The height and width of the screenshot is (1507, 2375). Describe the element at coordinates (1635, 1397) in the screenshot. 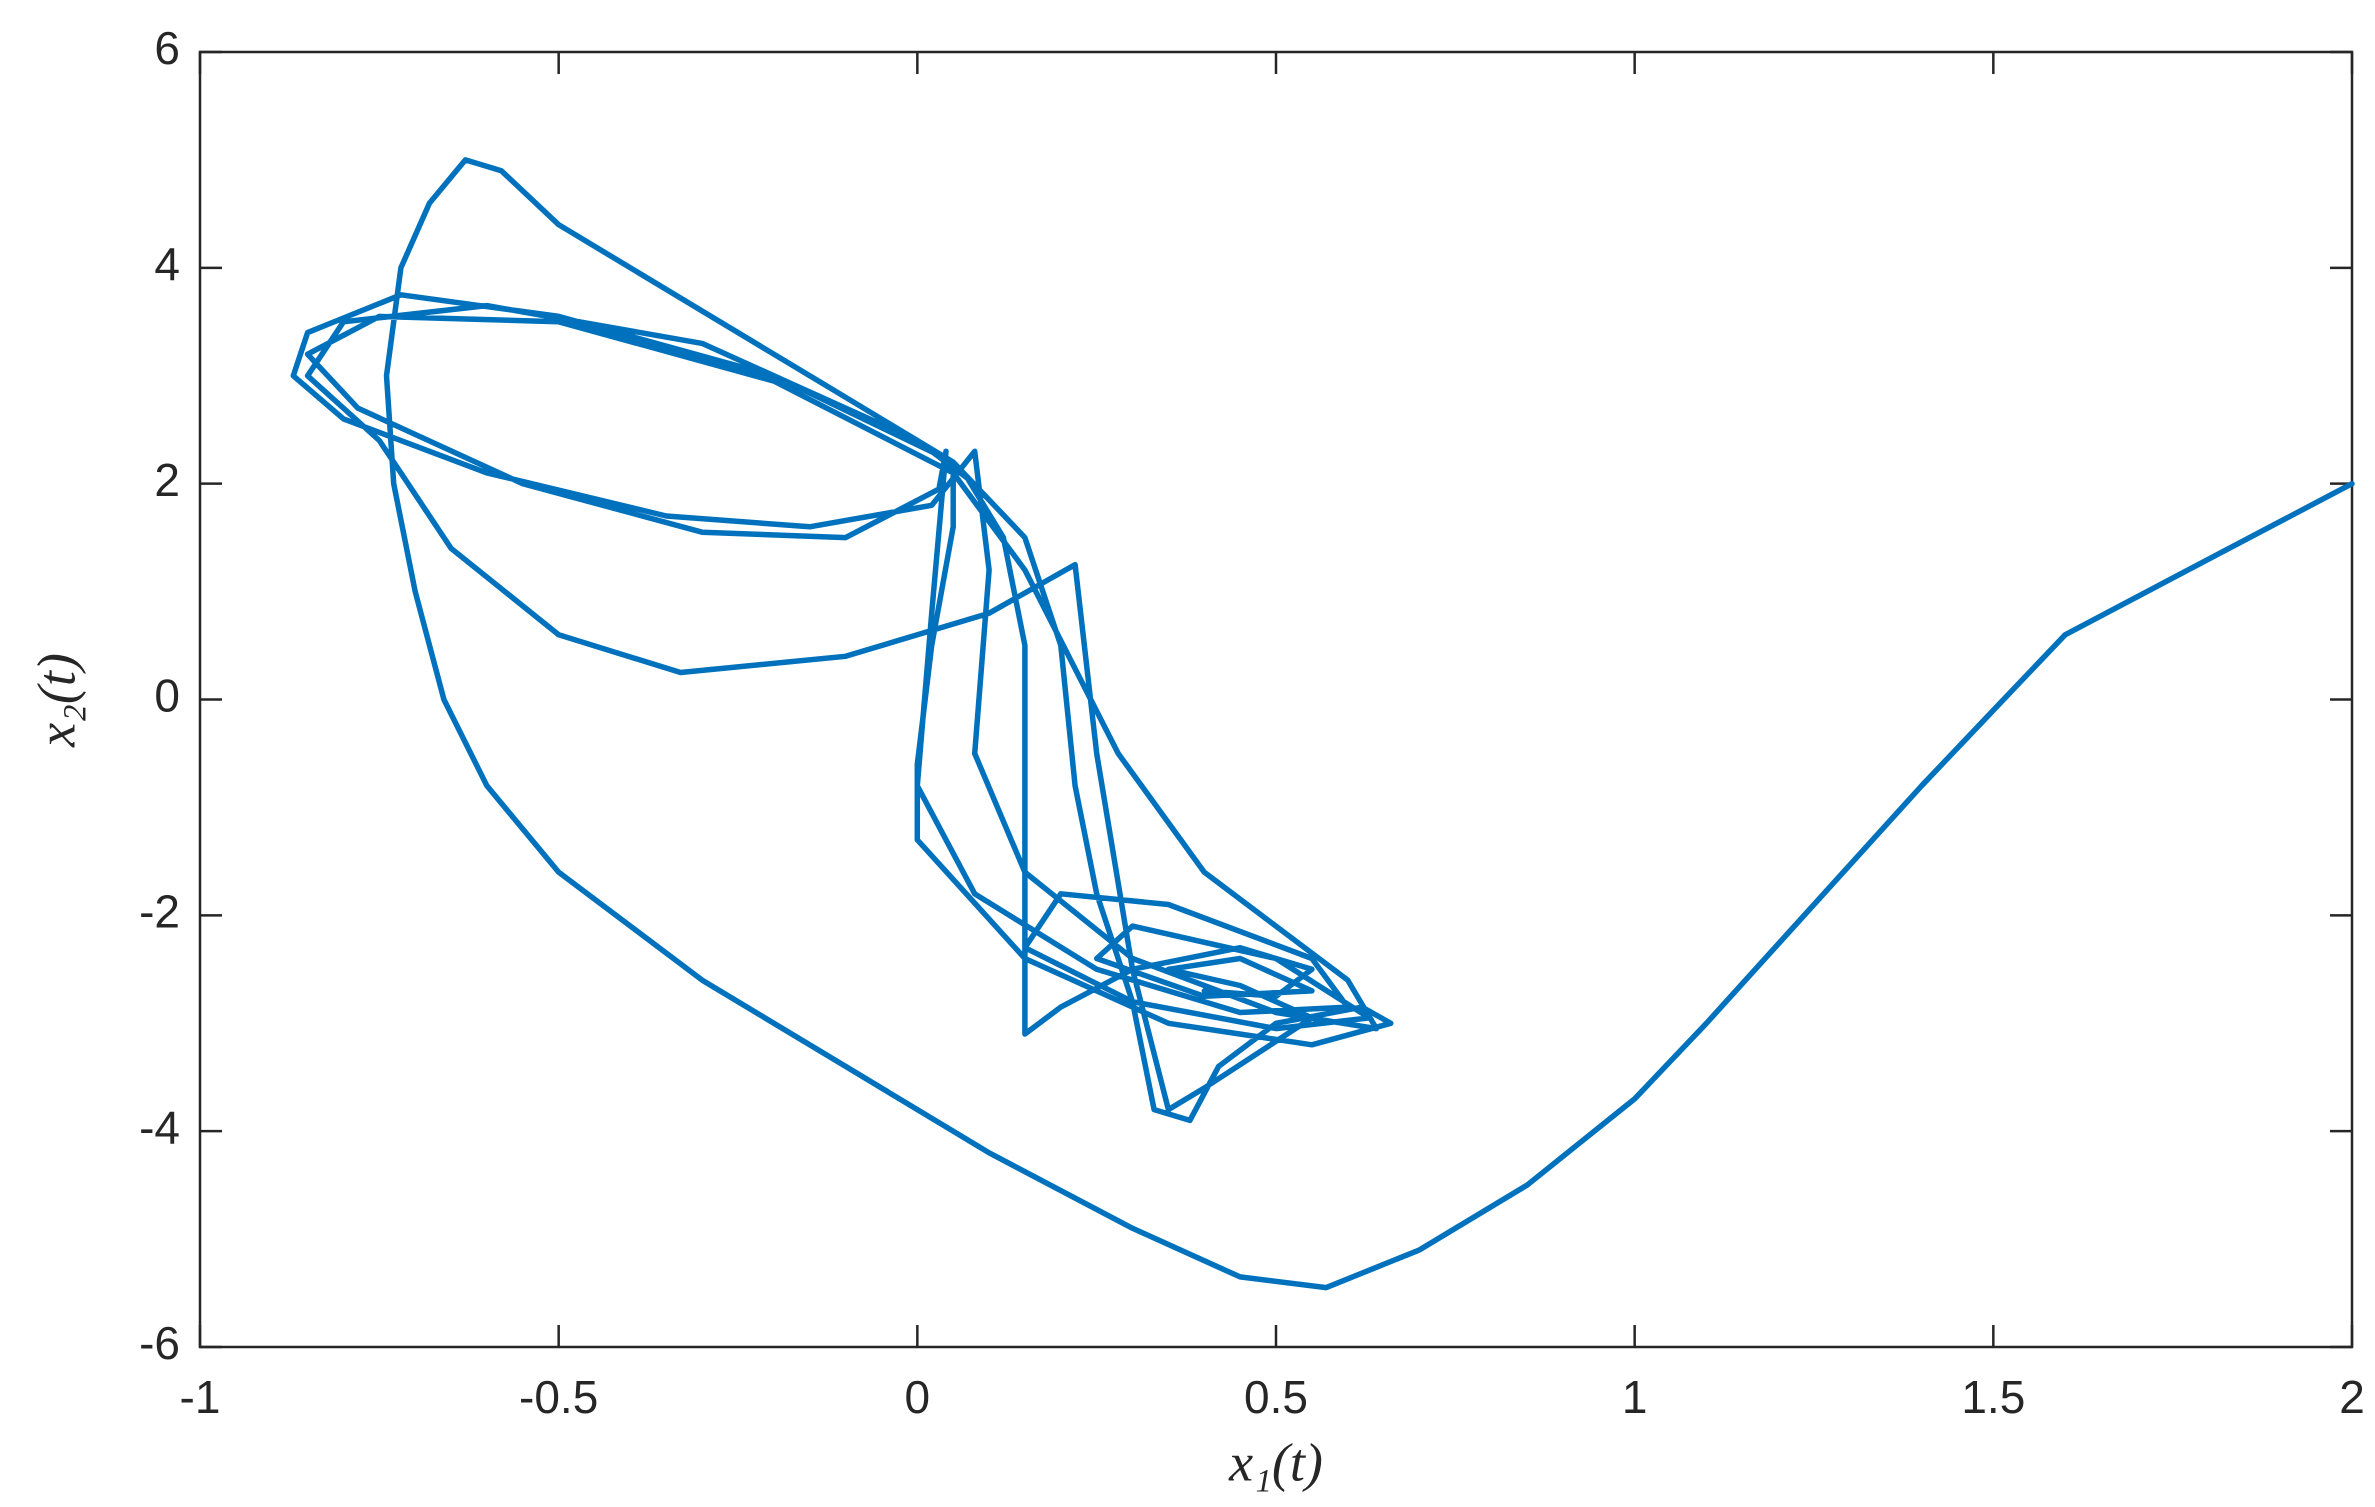

I see `x-tick-label: 1` at that location.